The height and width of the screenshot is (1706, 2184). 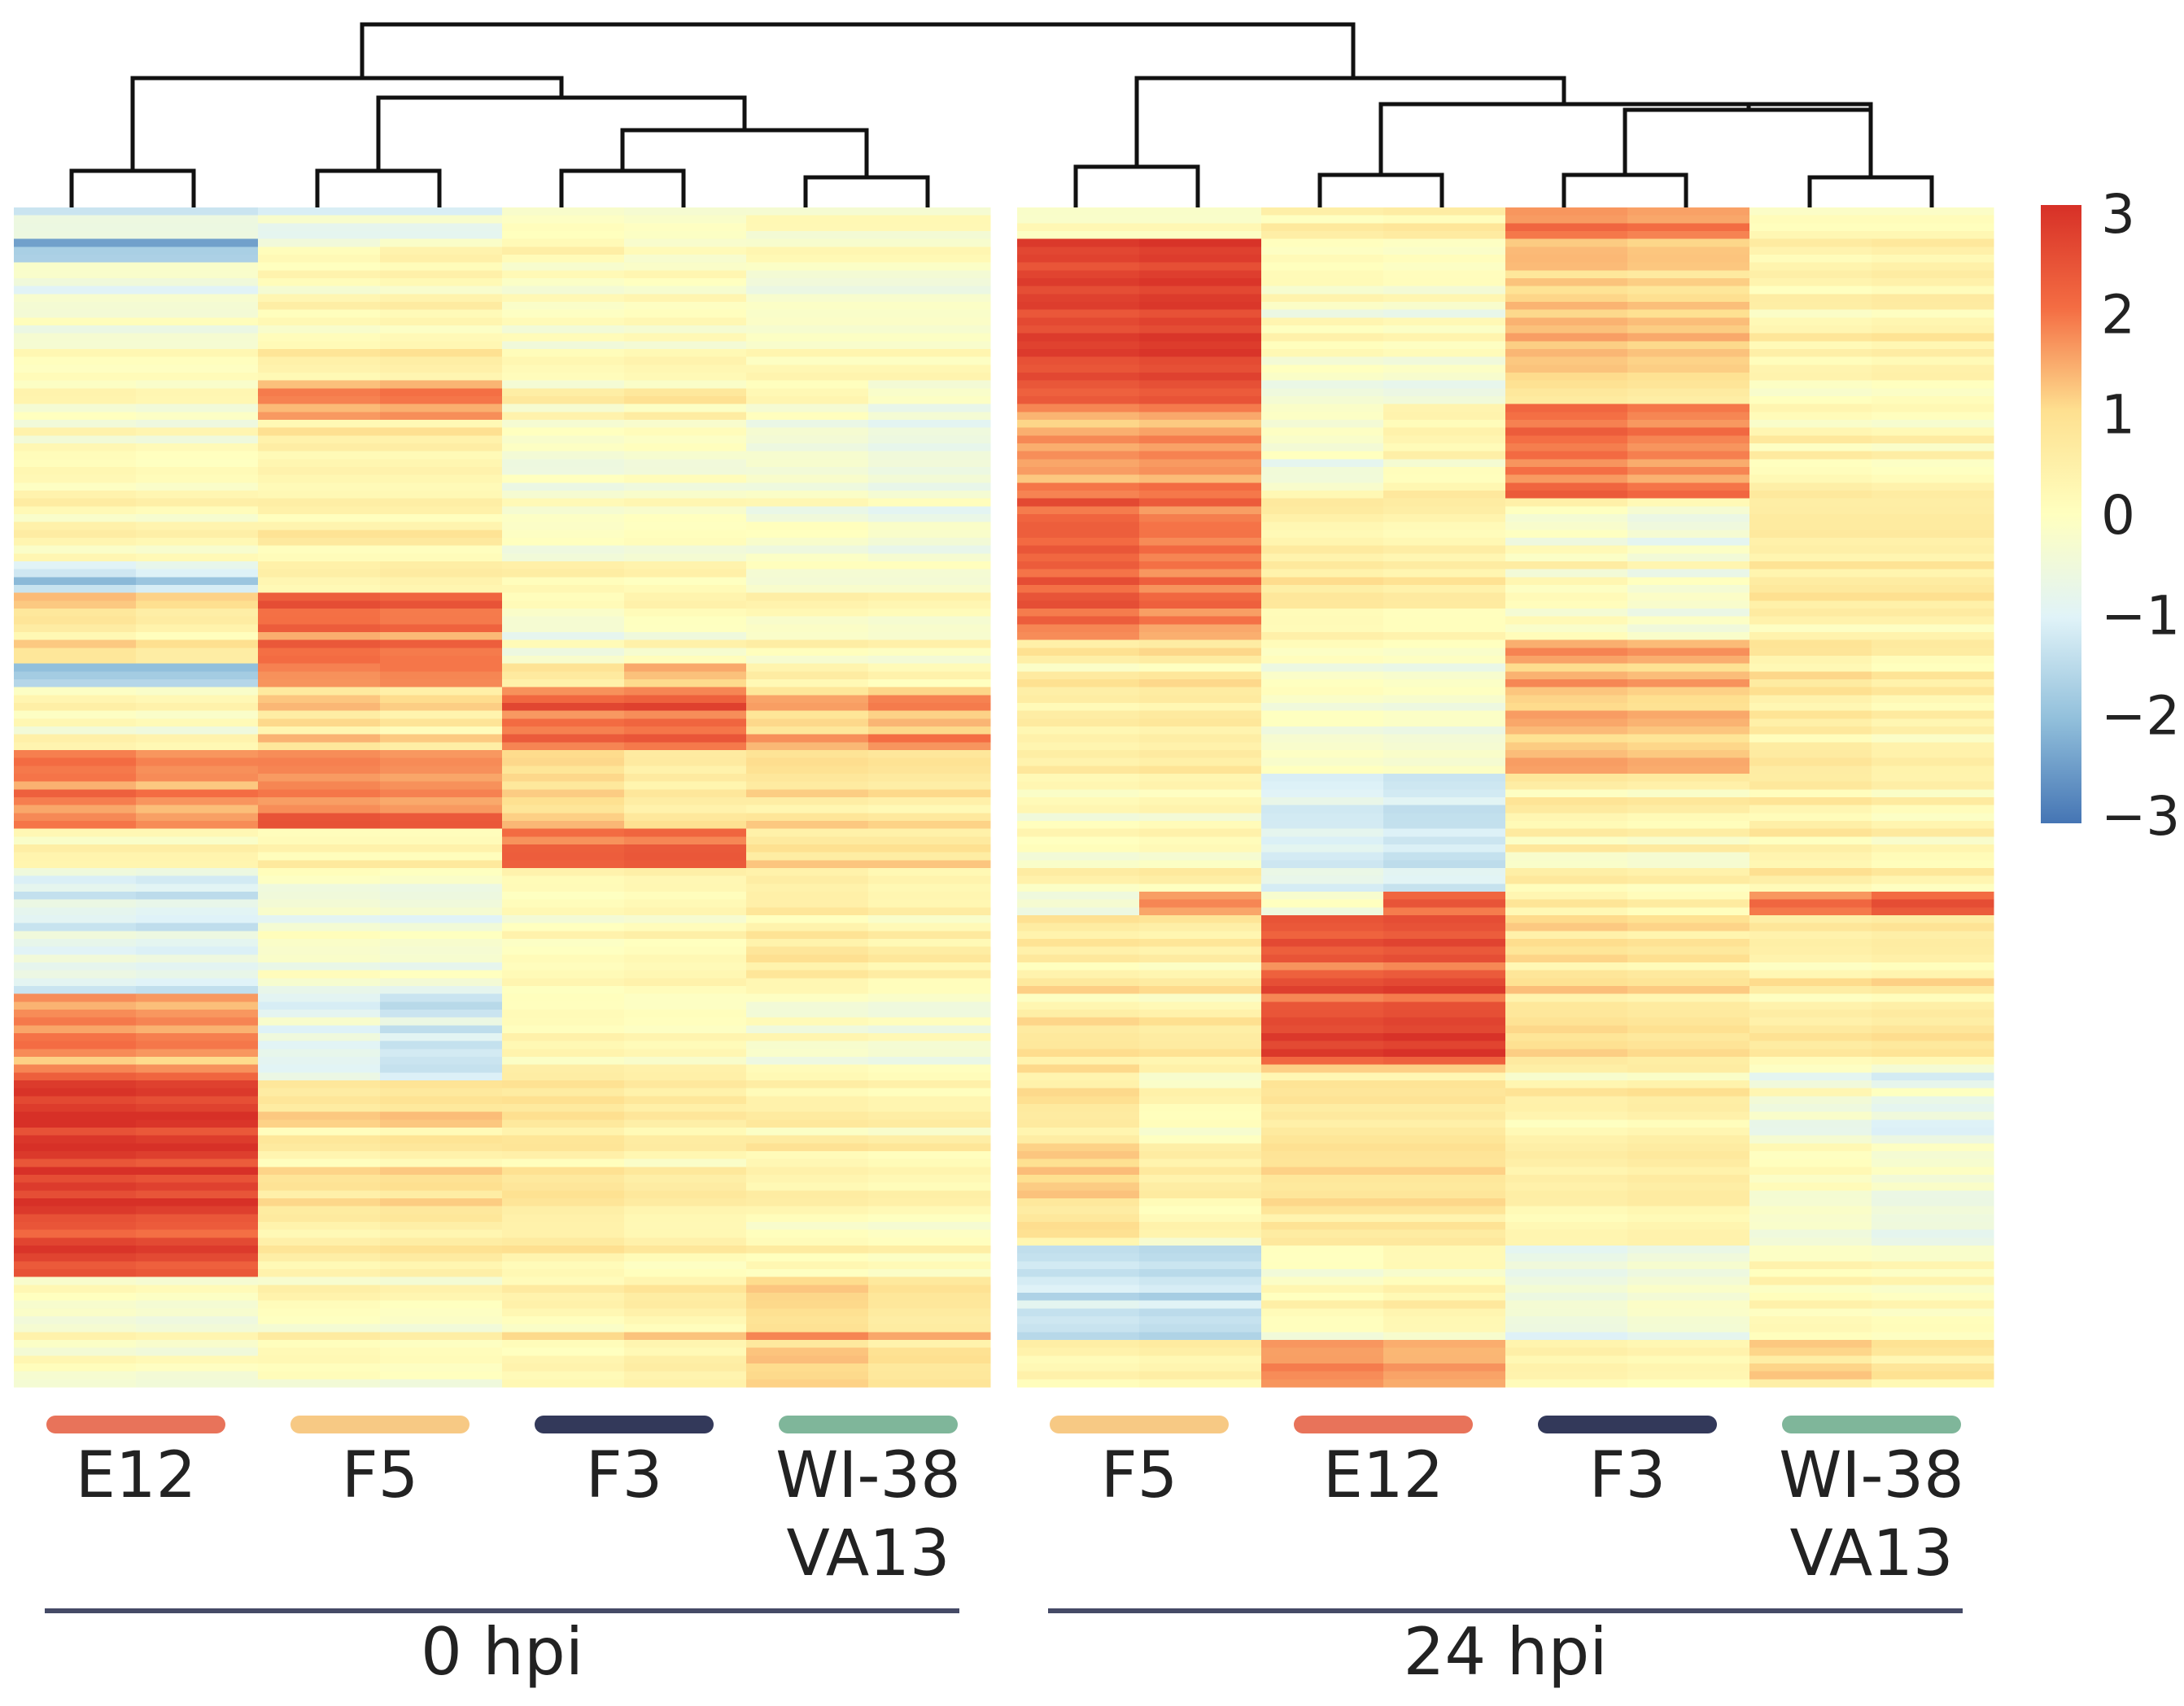 What do you see at coordinates (1628, 1424) in the screenshot?
I see `group-color-bar` at bounding box center [1628, 1424].